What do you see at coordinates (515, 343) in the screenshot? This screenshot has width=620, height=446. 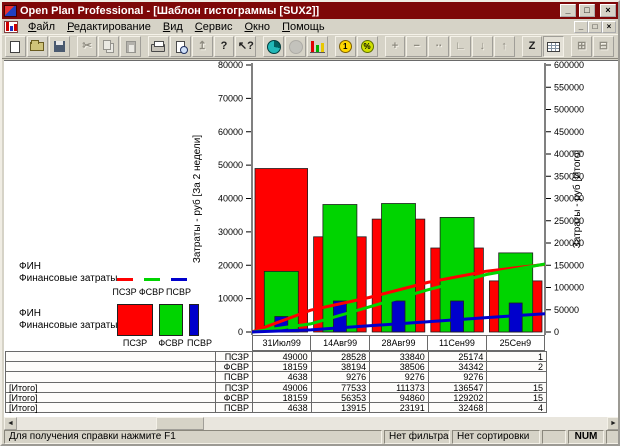 I see `date-cell: 25Сен9` at bounding box center [515, 343].